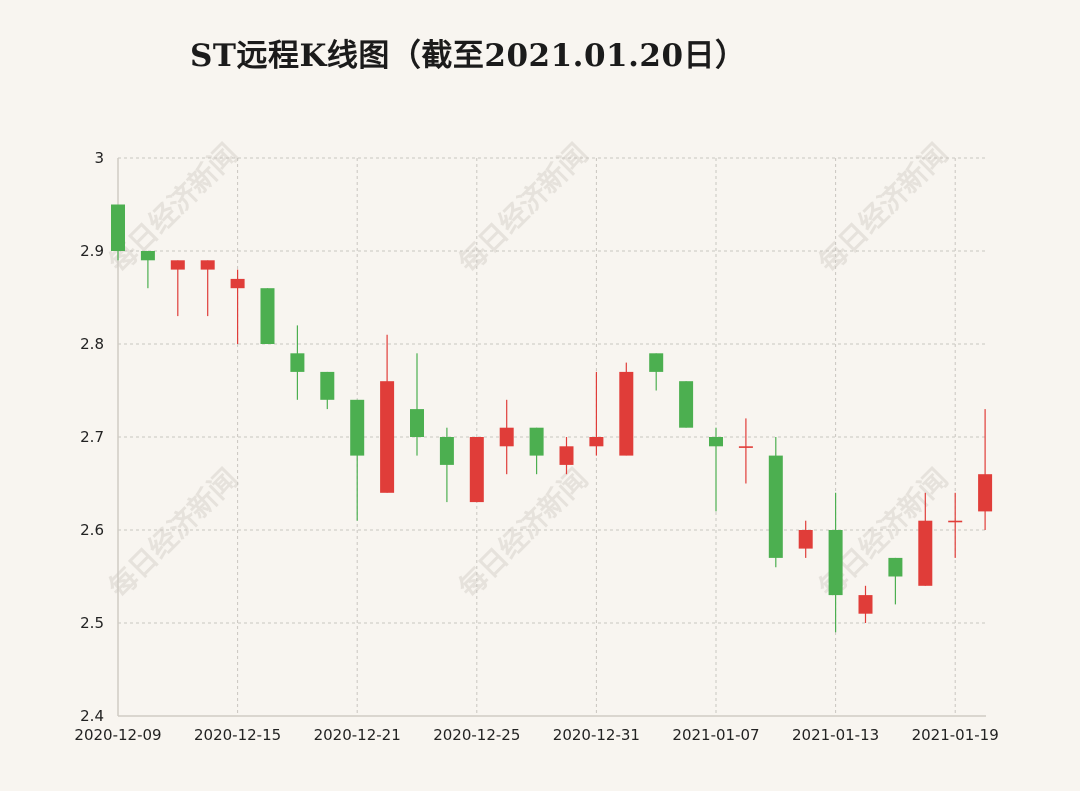 This screenshot has height=791, width=1080. Describe the element at coordinates (92, 344) in the screenshot. I see `y-tick-label: 2.8` at that location.